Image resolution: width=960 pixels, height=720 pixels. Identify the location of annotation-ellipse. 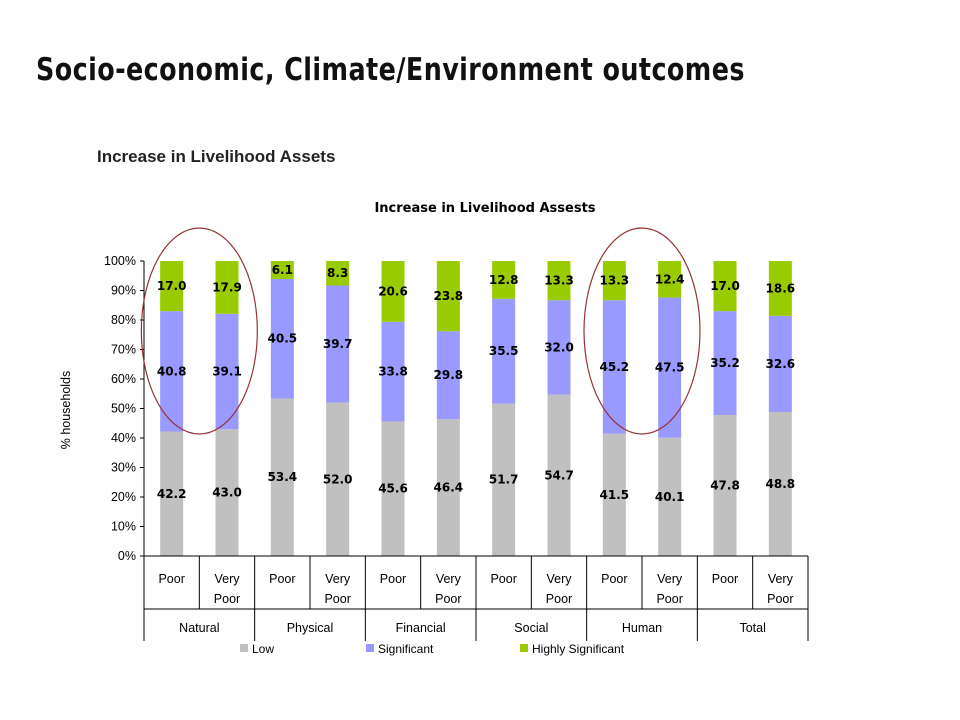
(642, 331).